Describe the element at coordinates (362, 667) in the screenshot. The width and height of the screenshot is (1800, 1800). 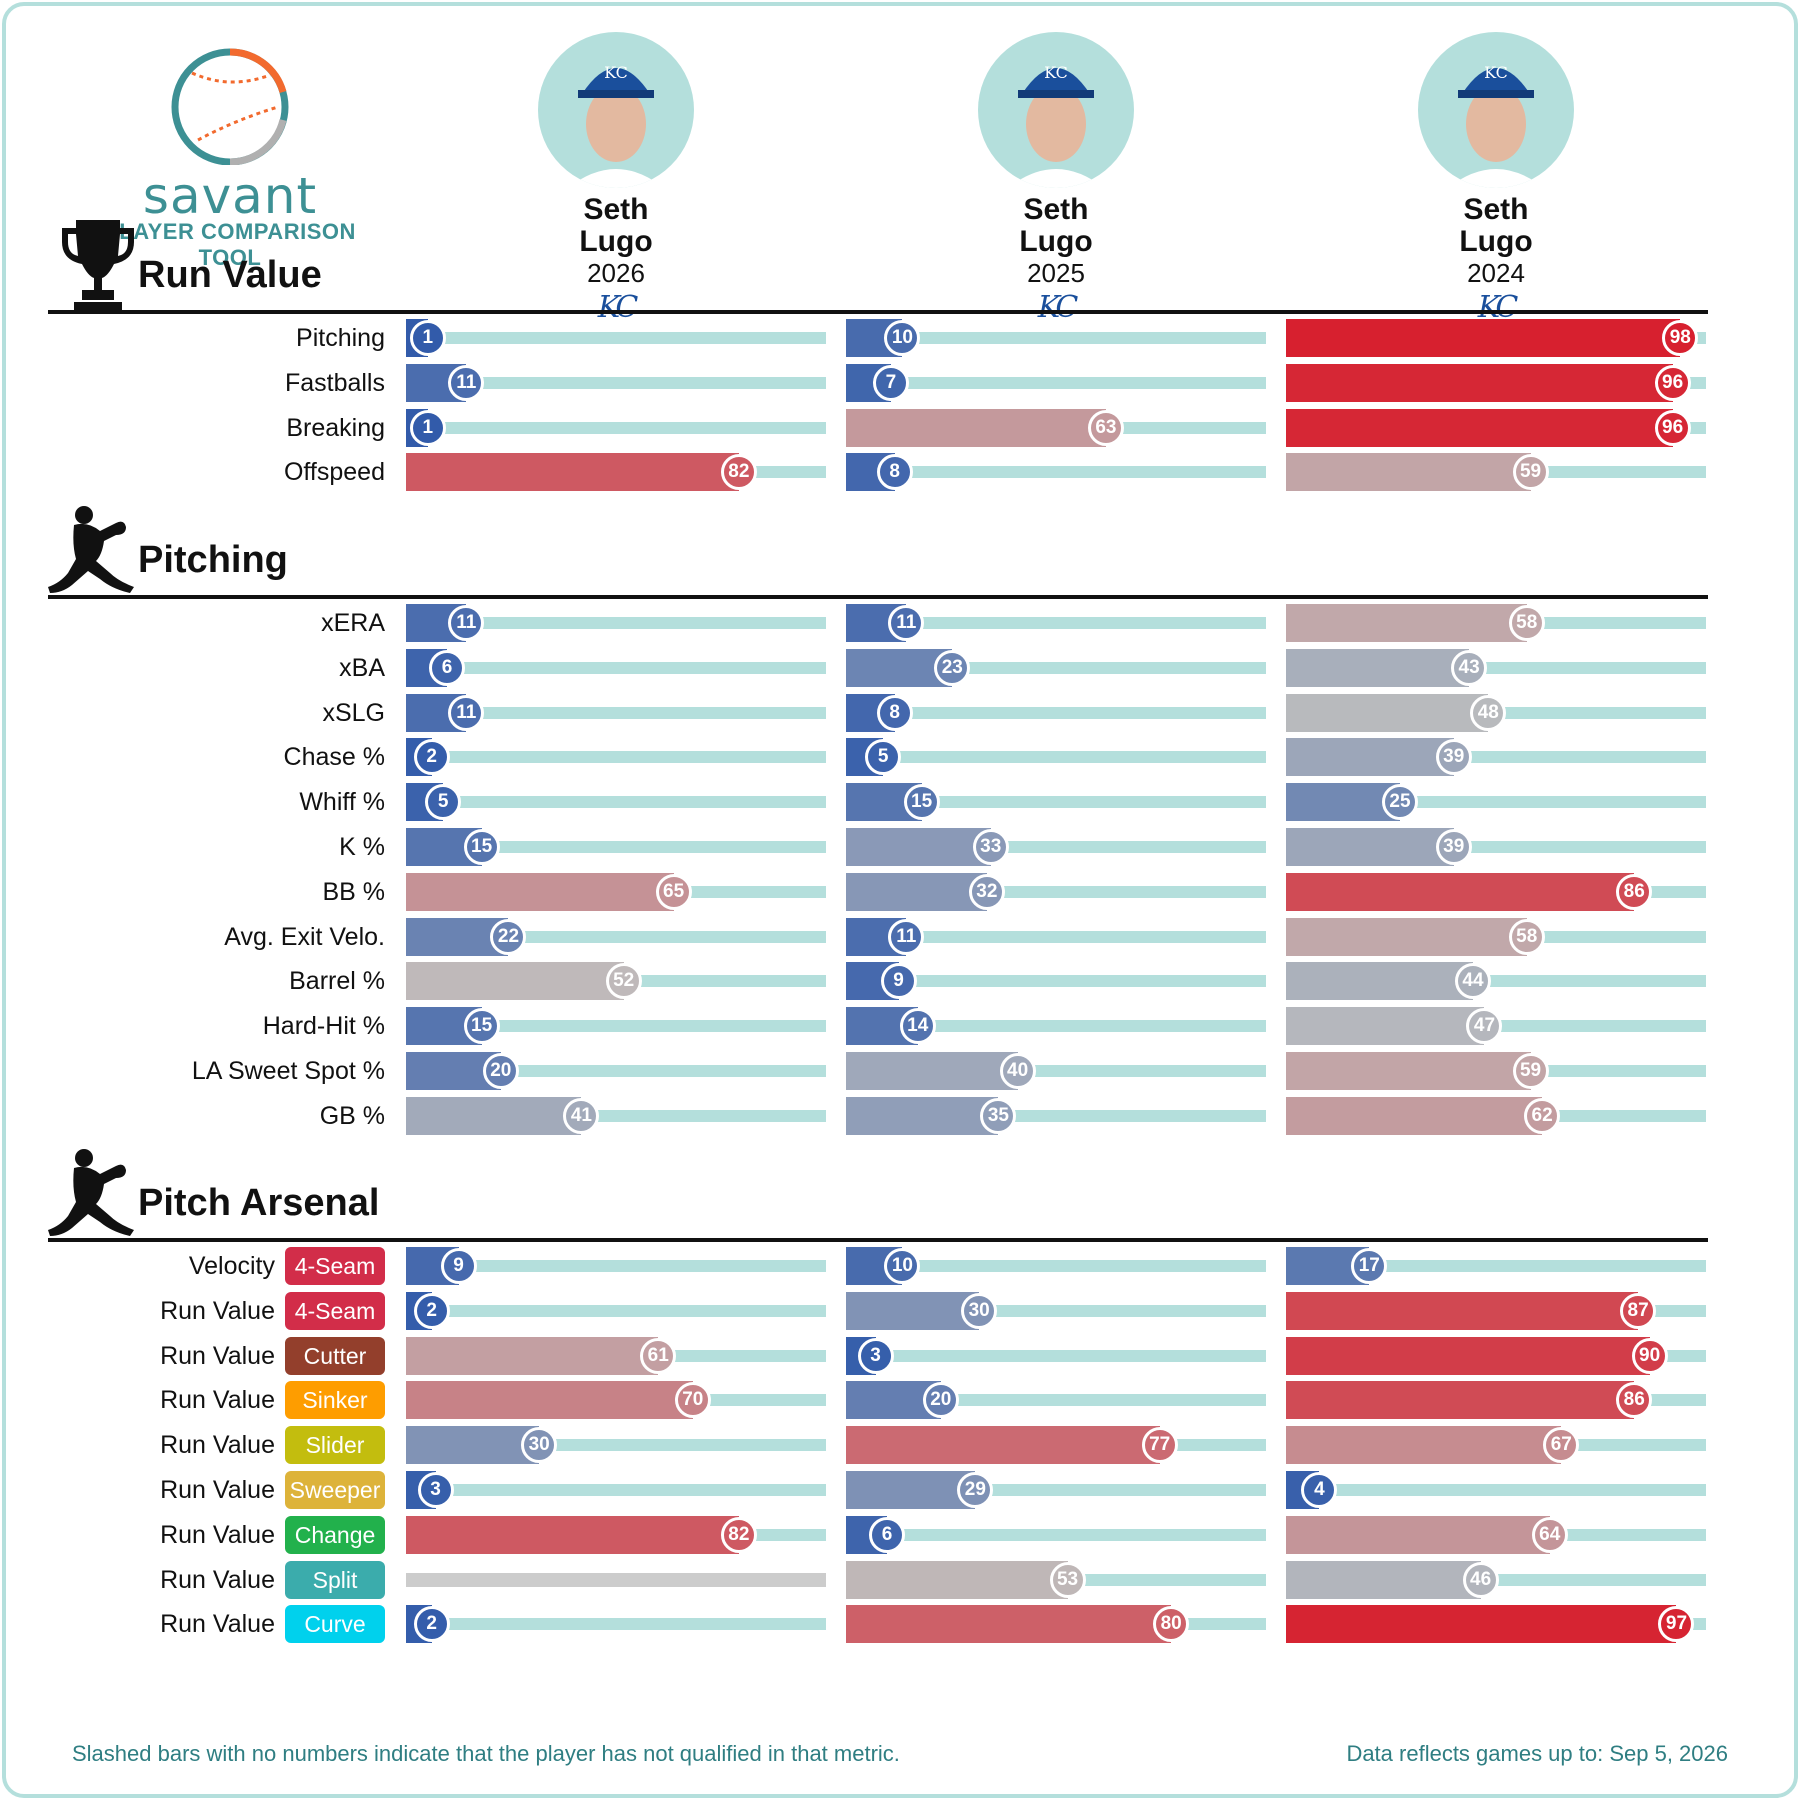
I see `metric-label: xBA` at that location.